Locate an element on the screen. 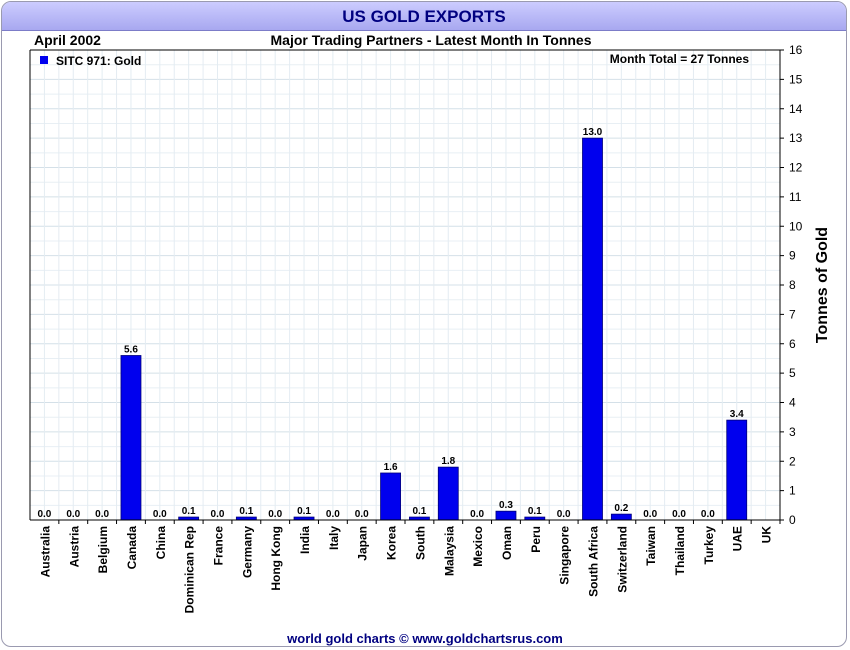  y-tick-label: 9 is located at coordinates (792, 256).